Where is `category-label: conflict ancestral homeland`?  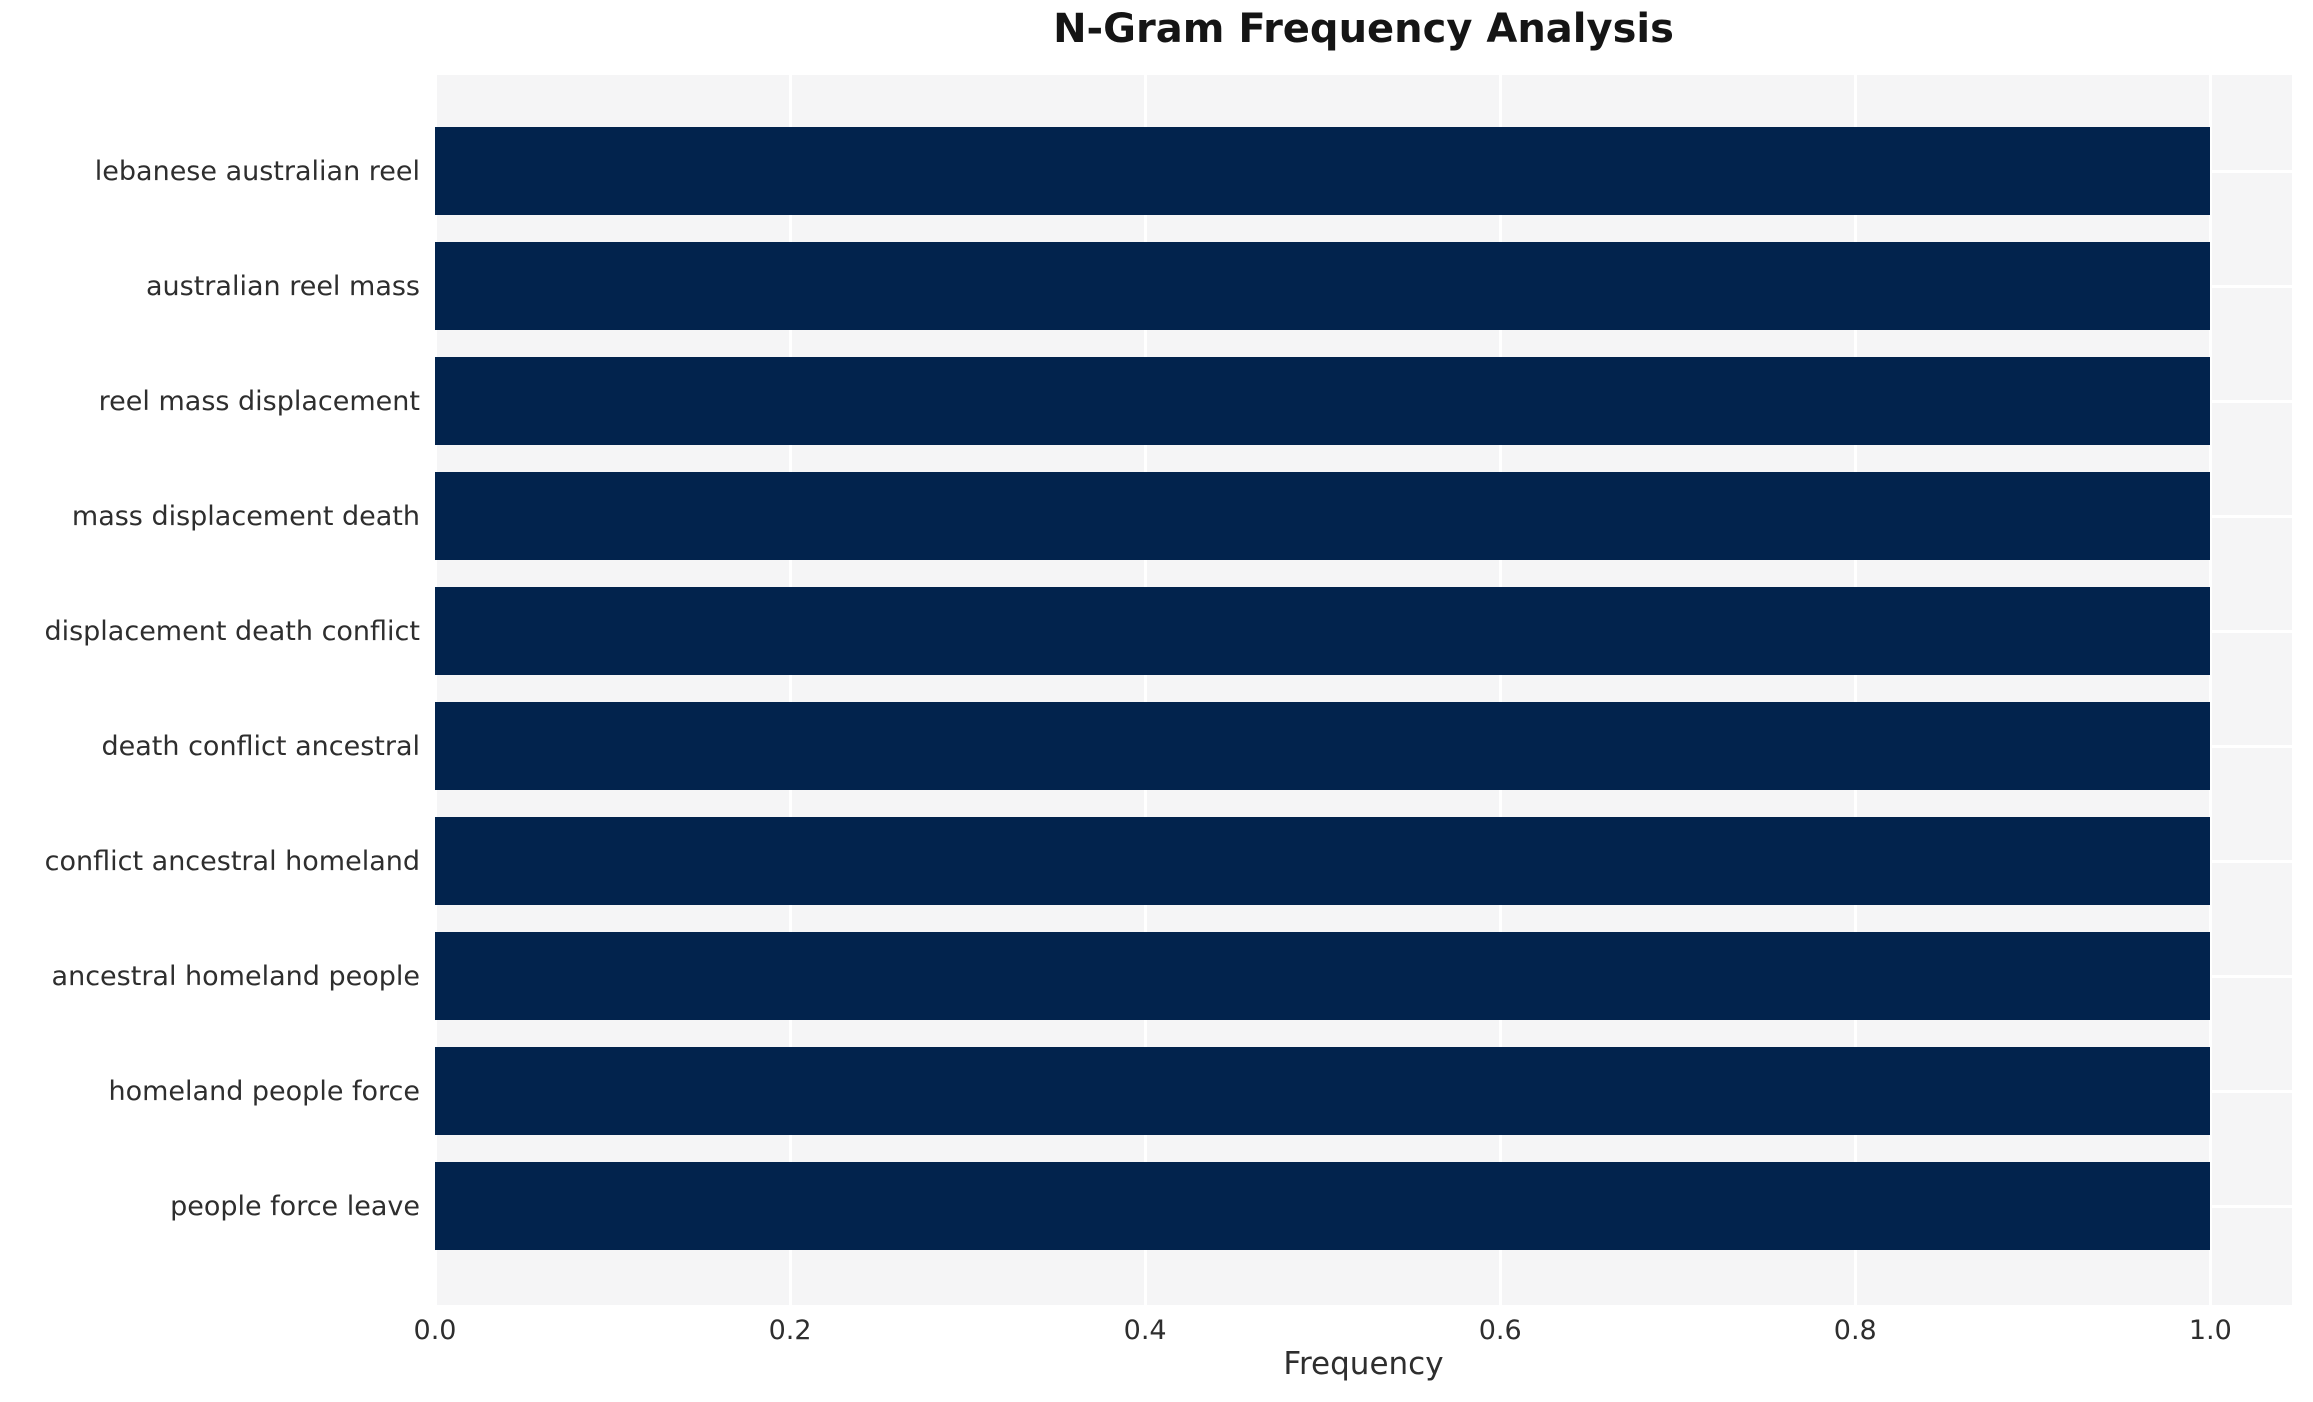
category-label: conflict ancestral homeland is located at coordinates (232, 861).